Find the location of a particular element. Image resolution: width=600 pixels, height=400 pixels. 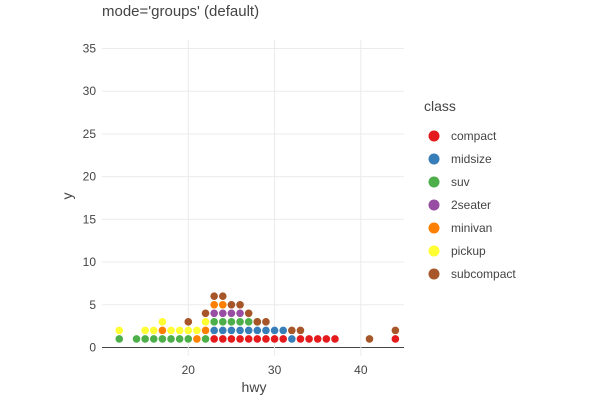

legend-item-midsize: midsize is located at coordinates (460, 159).